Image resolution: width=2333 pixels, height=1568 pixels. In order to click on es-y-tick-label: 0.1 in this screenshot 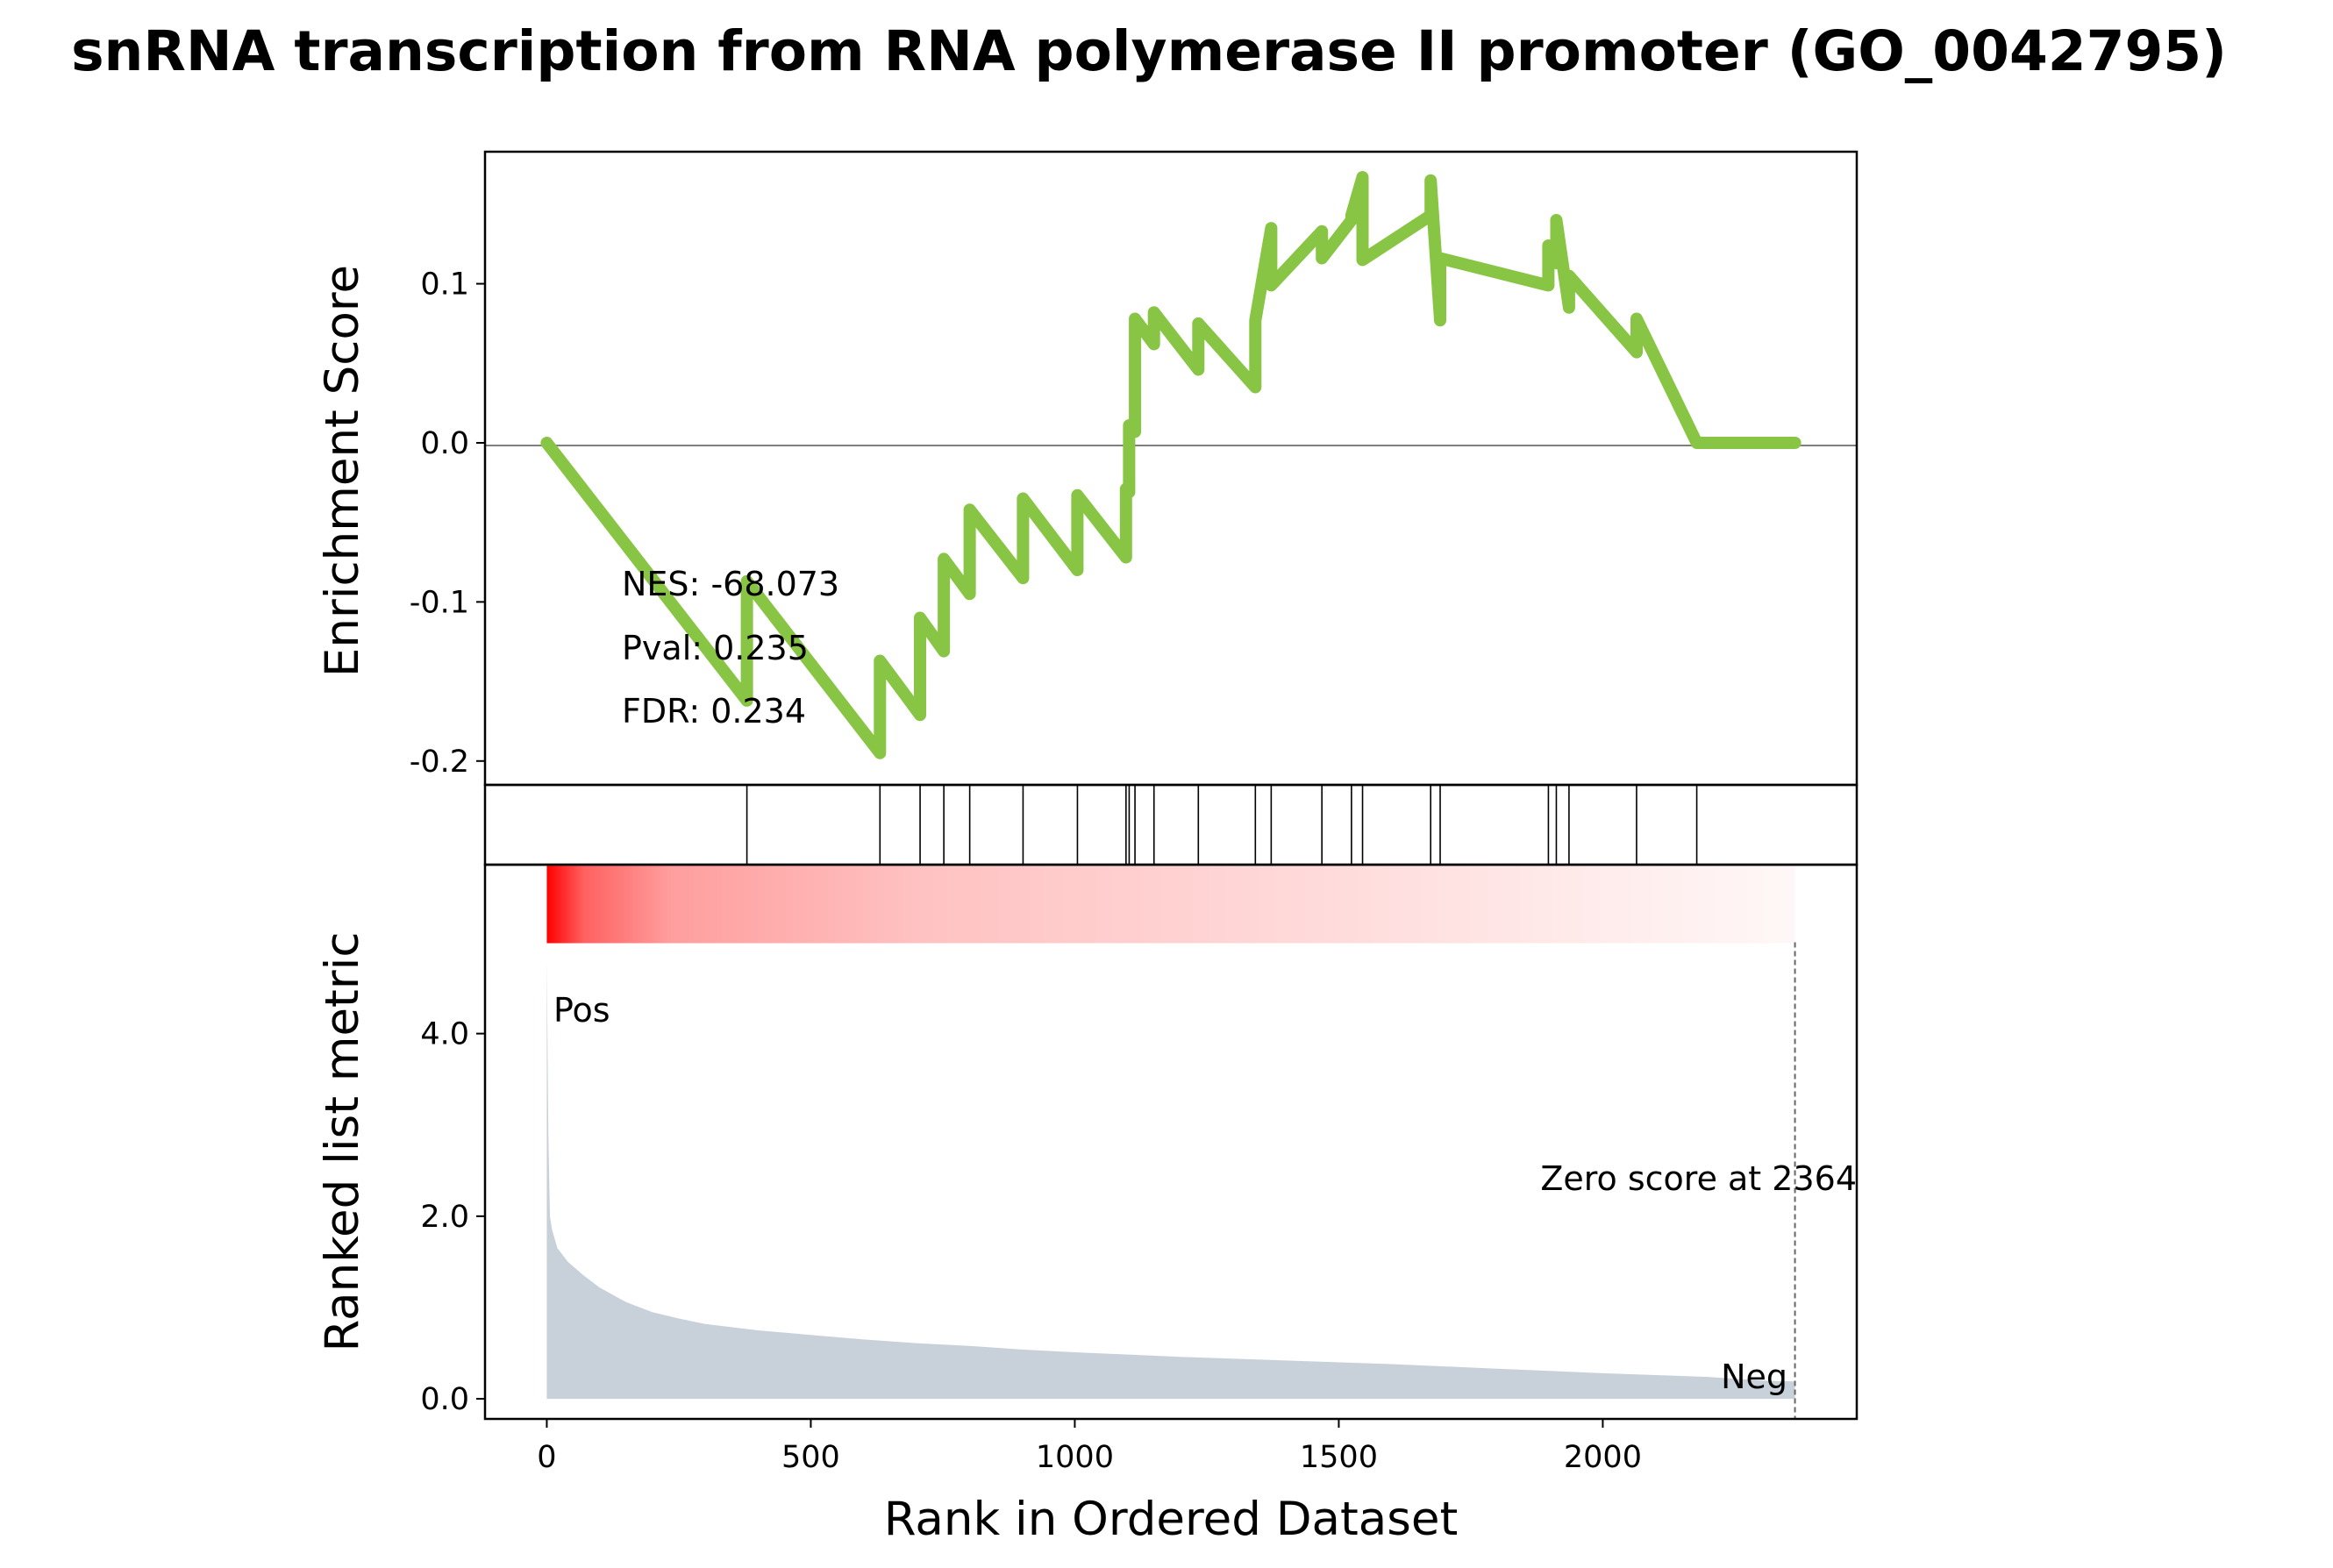, I will do `click(444, 285)`.